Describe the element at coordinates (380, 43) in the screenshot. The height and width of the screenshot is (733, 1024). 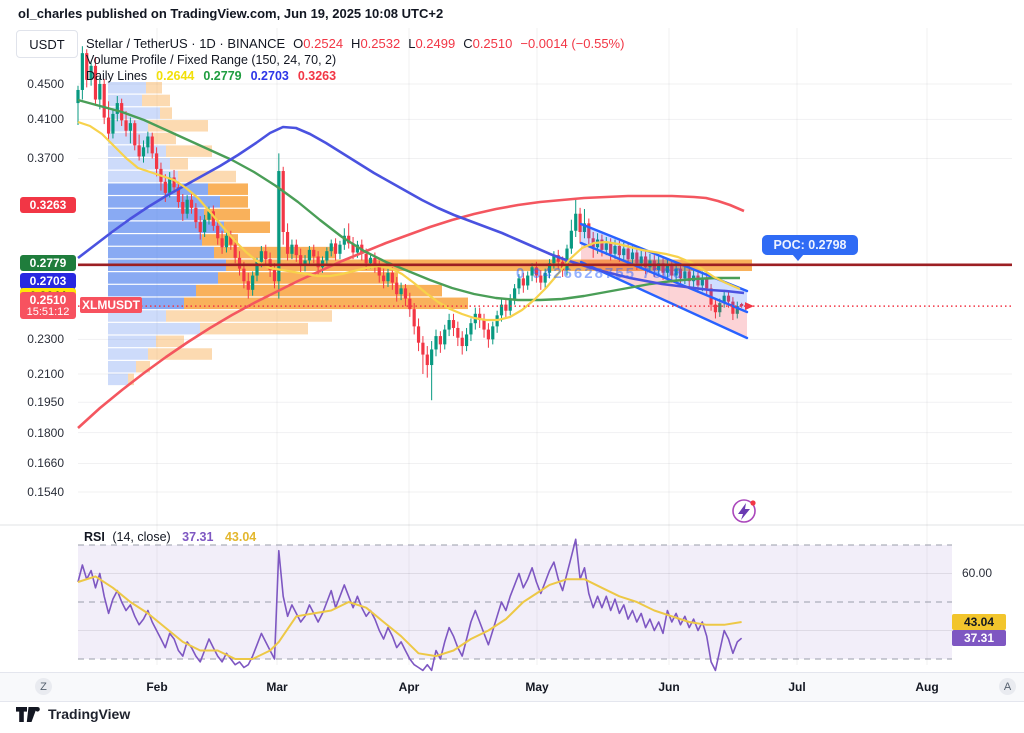
I see `ohlc-value: 0.2532` at that location.